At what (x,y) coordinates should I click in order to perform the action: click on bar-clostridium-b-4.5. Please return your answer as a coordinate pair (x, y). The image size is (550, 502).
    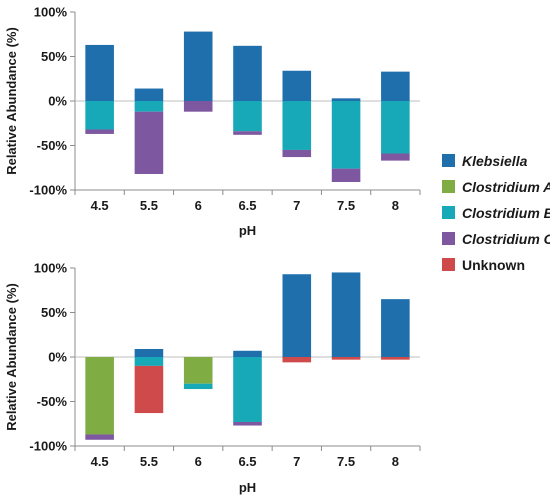
    Looking at the image, I should click on (99, 115).